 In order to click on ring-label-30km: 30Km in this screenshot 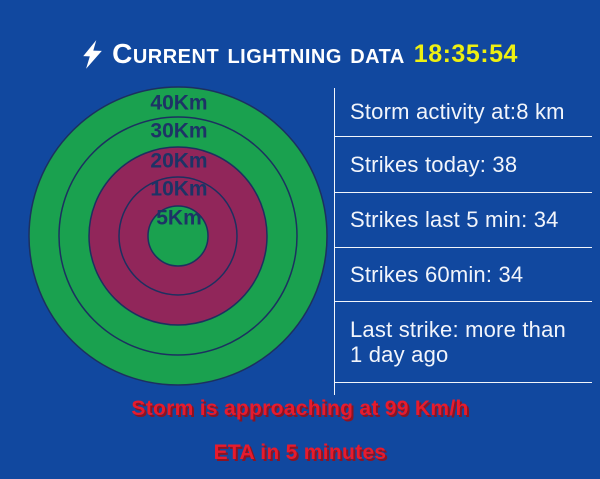, I will do `click(178, 131)`.